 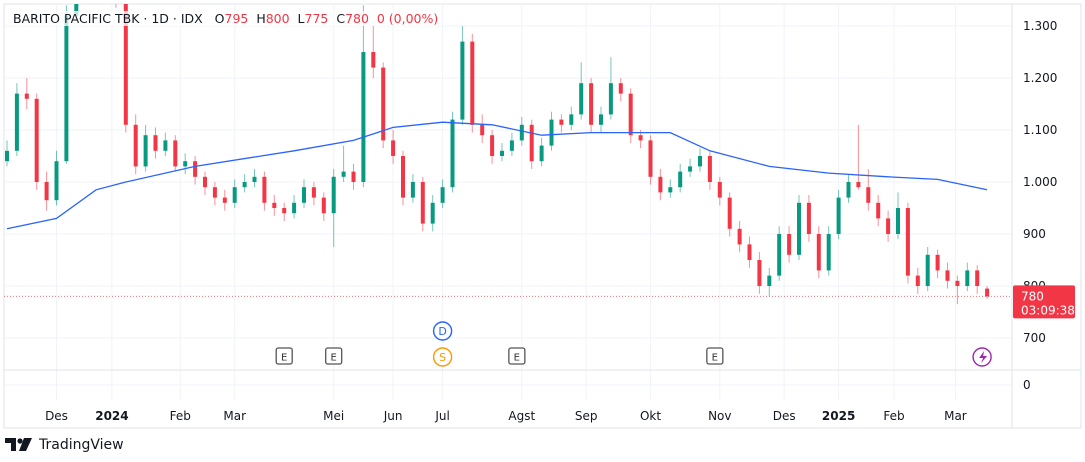 What do you see at coordinates (76, 18) in the screenshot?
I see `symbol-name: BARITO PACIFIC TBK` at bounding box center [76, 18].